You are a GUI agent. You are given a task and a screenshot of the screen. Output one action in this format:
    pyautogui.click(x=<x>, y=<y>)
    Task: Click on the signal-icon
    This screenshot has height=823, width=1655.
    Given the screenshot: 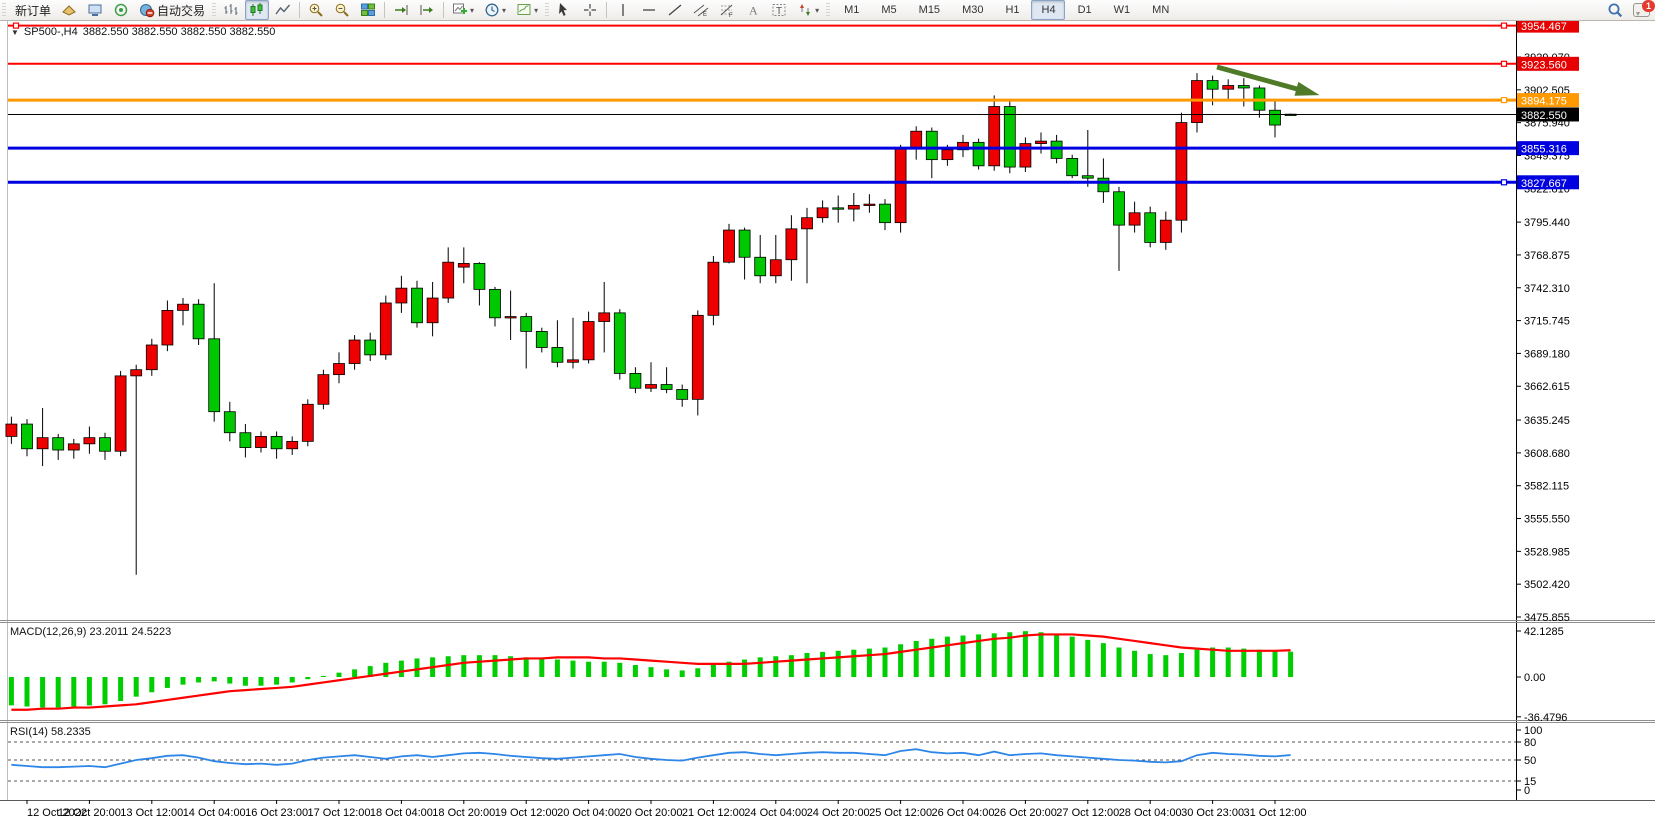 What is the action you would take?
    pyautogui.click(x=121, y=10)
    